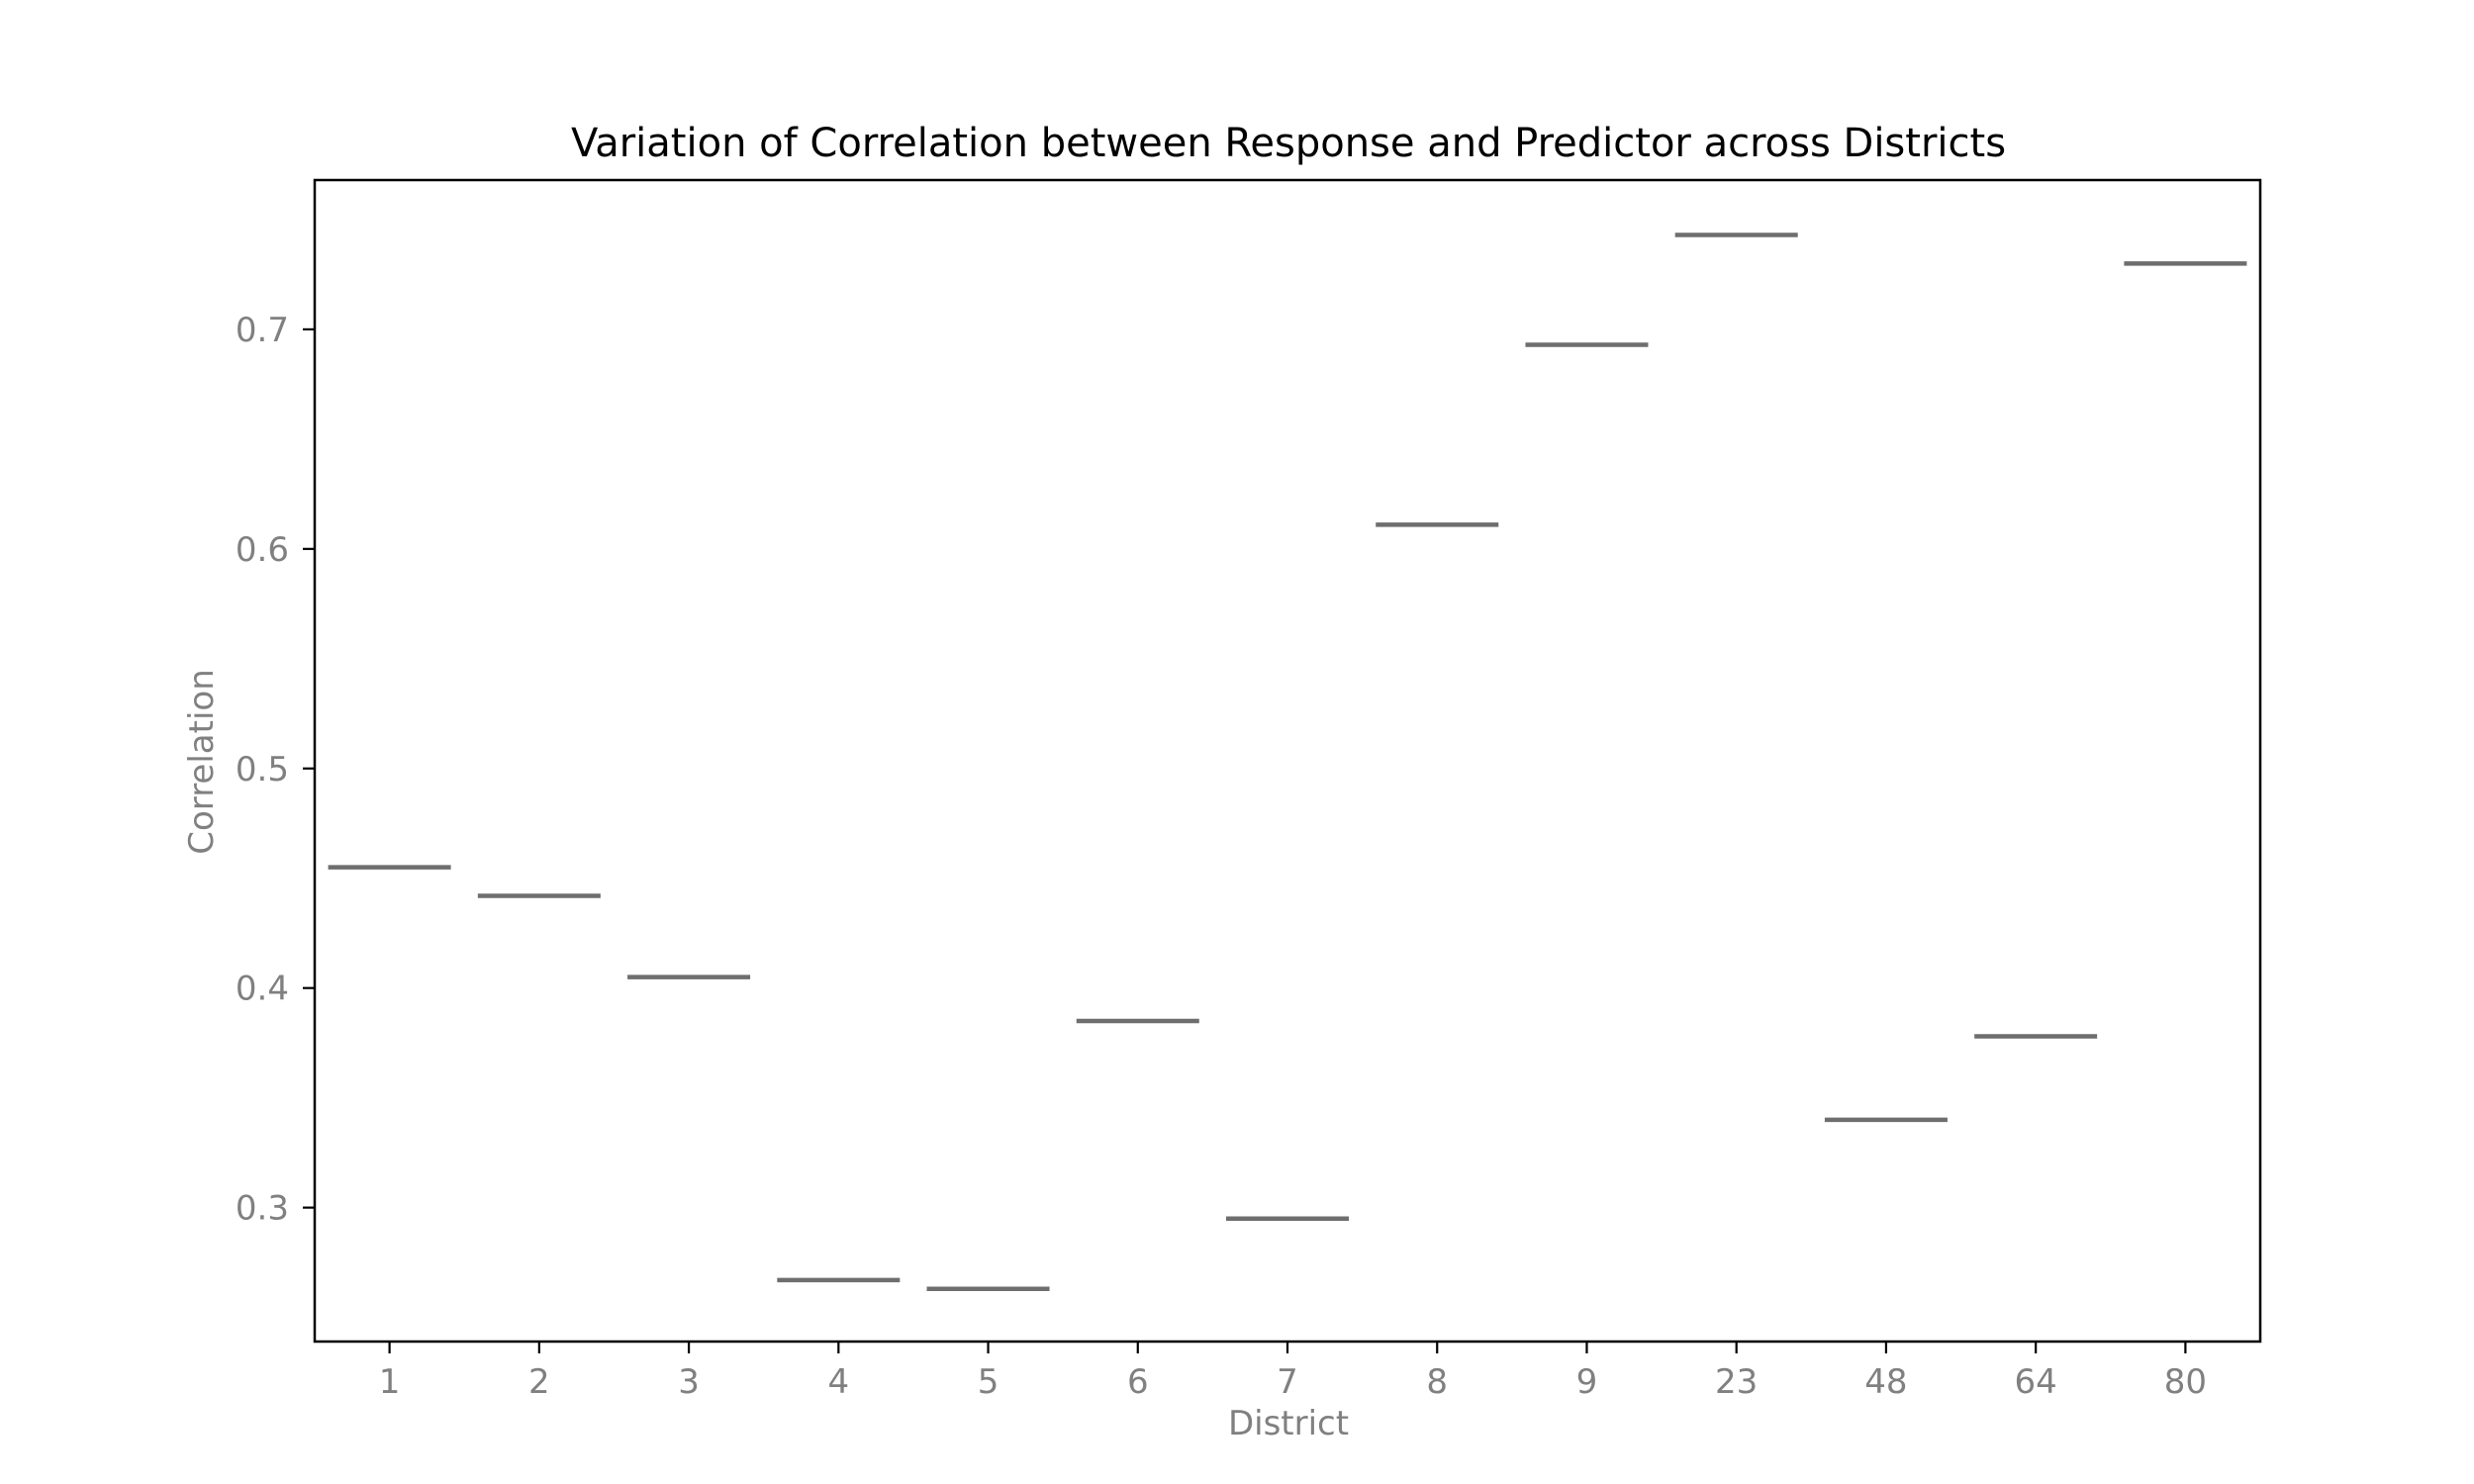 The height and width of the screenshot is (1484, 2474). I want to click on x-tick-label: 3, so click(689, 1382).